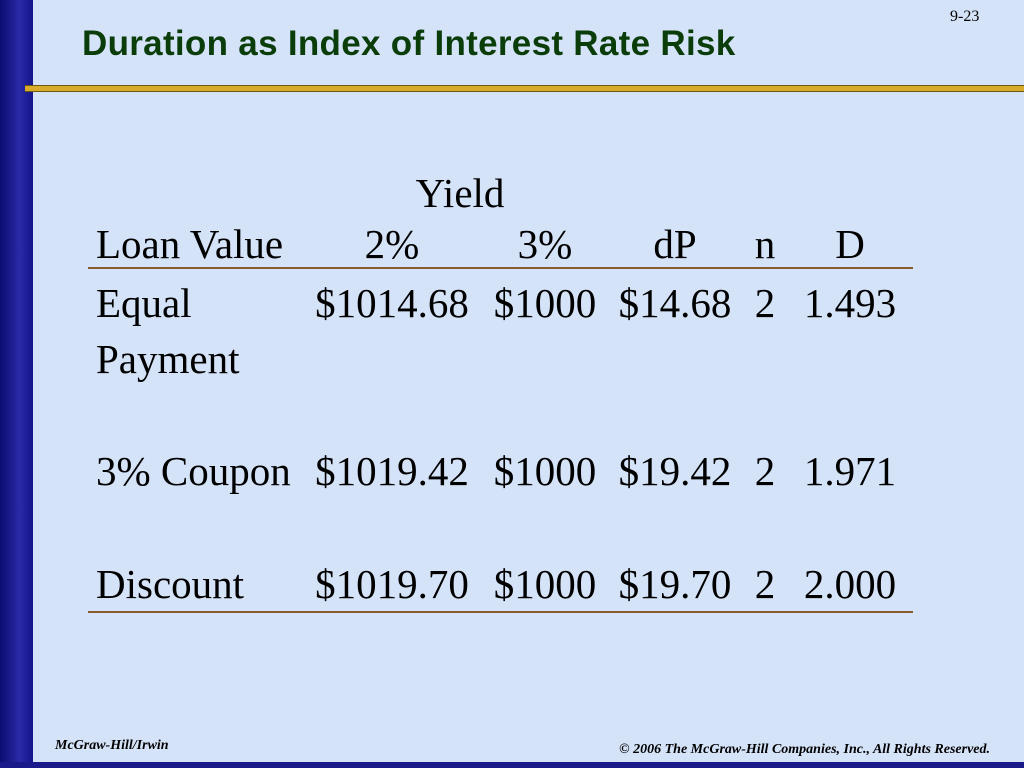  I want to click on sidebar, so click(16, 384).